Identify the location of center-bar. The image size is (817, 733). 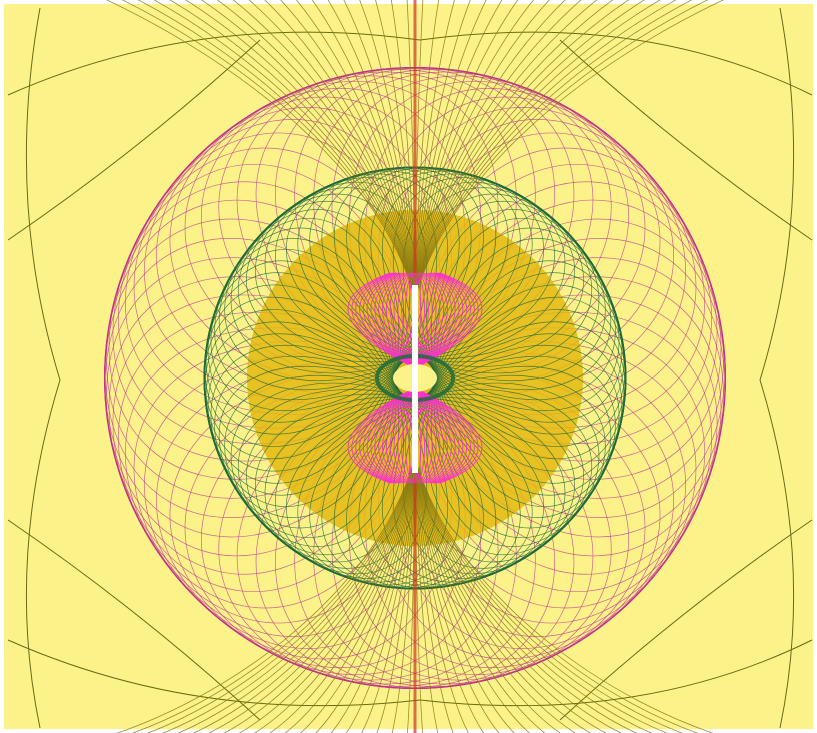
(415, 379).